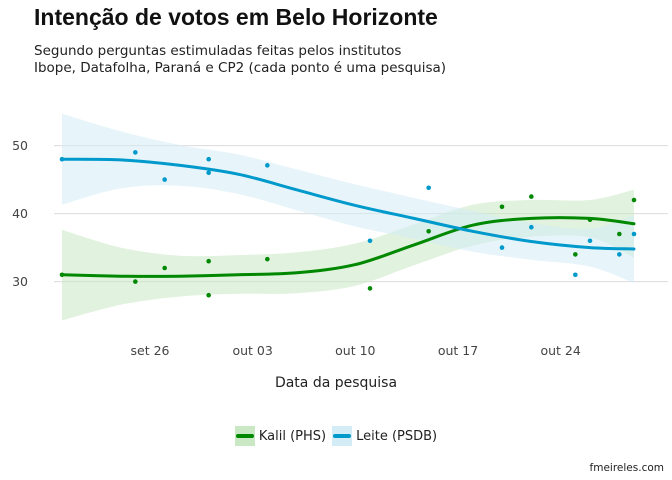 This screenshot has width=672, height=480. I want to click on y-tick-label-40: 40, so click(20, 213).